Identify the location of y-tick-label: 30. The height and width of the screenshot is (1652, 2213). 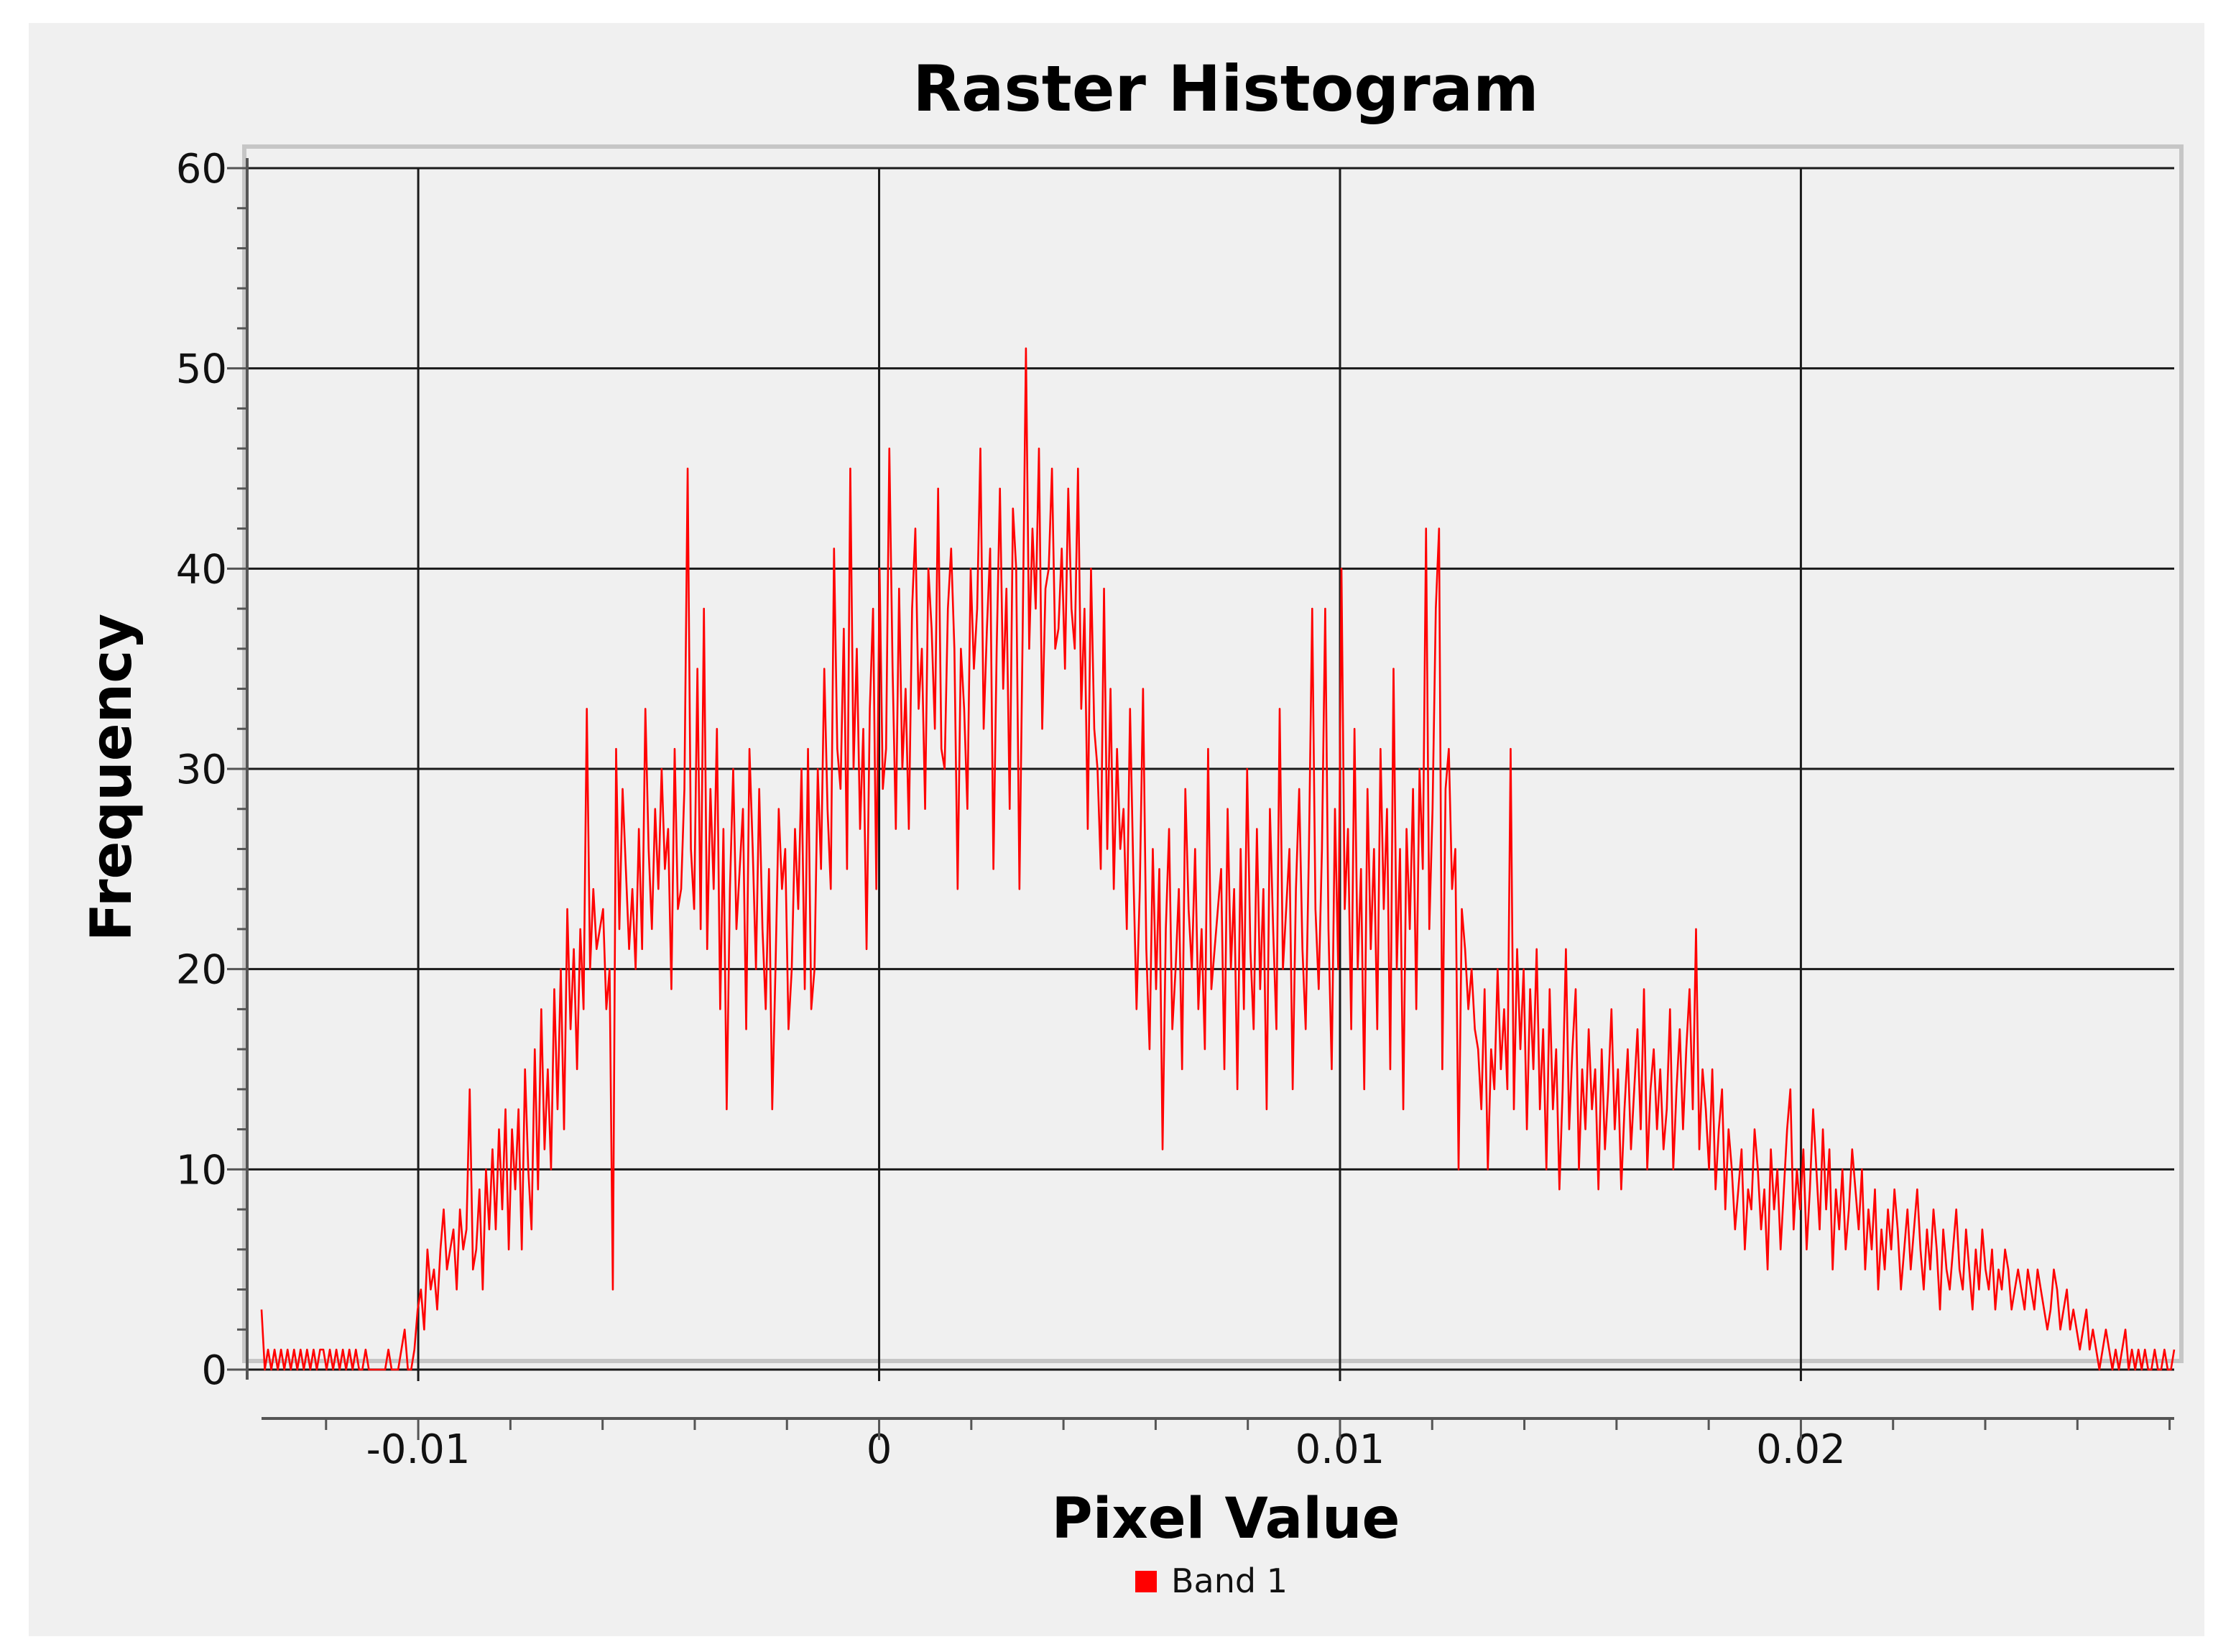
(201, 770).